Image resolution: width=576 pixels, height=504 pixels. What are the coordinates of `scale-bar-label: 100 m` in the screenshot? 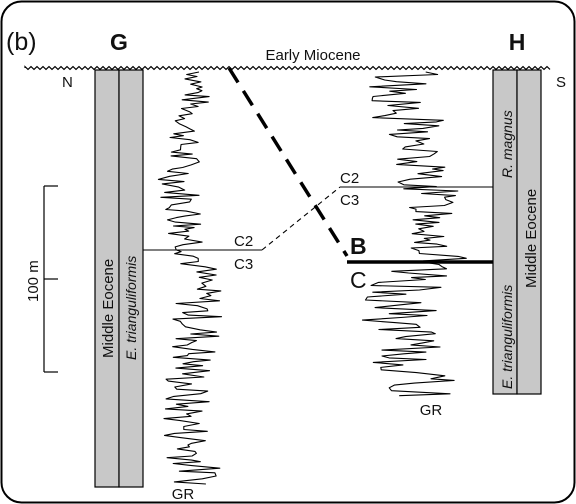 It's located at (33, 281).